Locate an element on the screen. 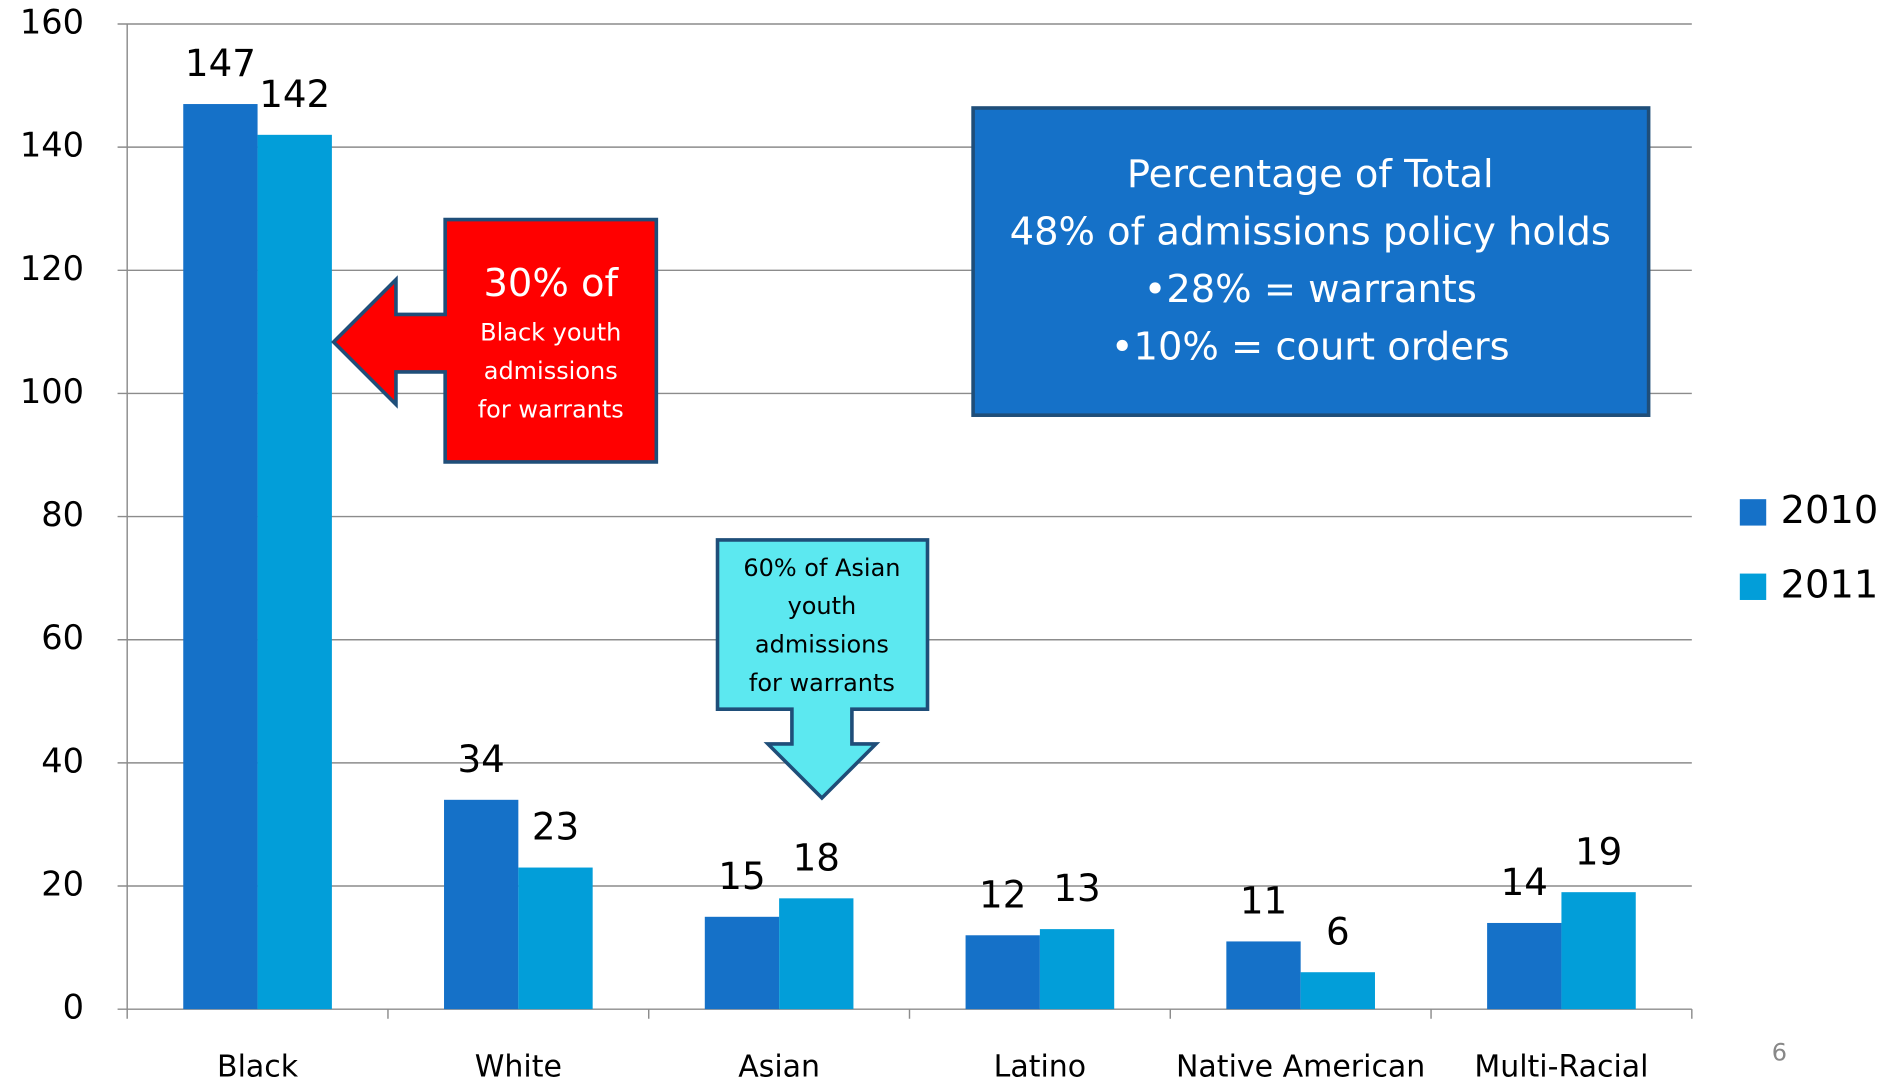 The width and height of the screenshot is (1879, 1082). y-tick-label: 40 is located at coordinates (62, 760).